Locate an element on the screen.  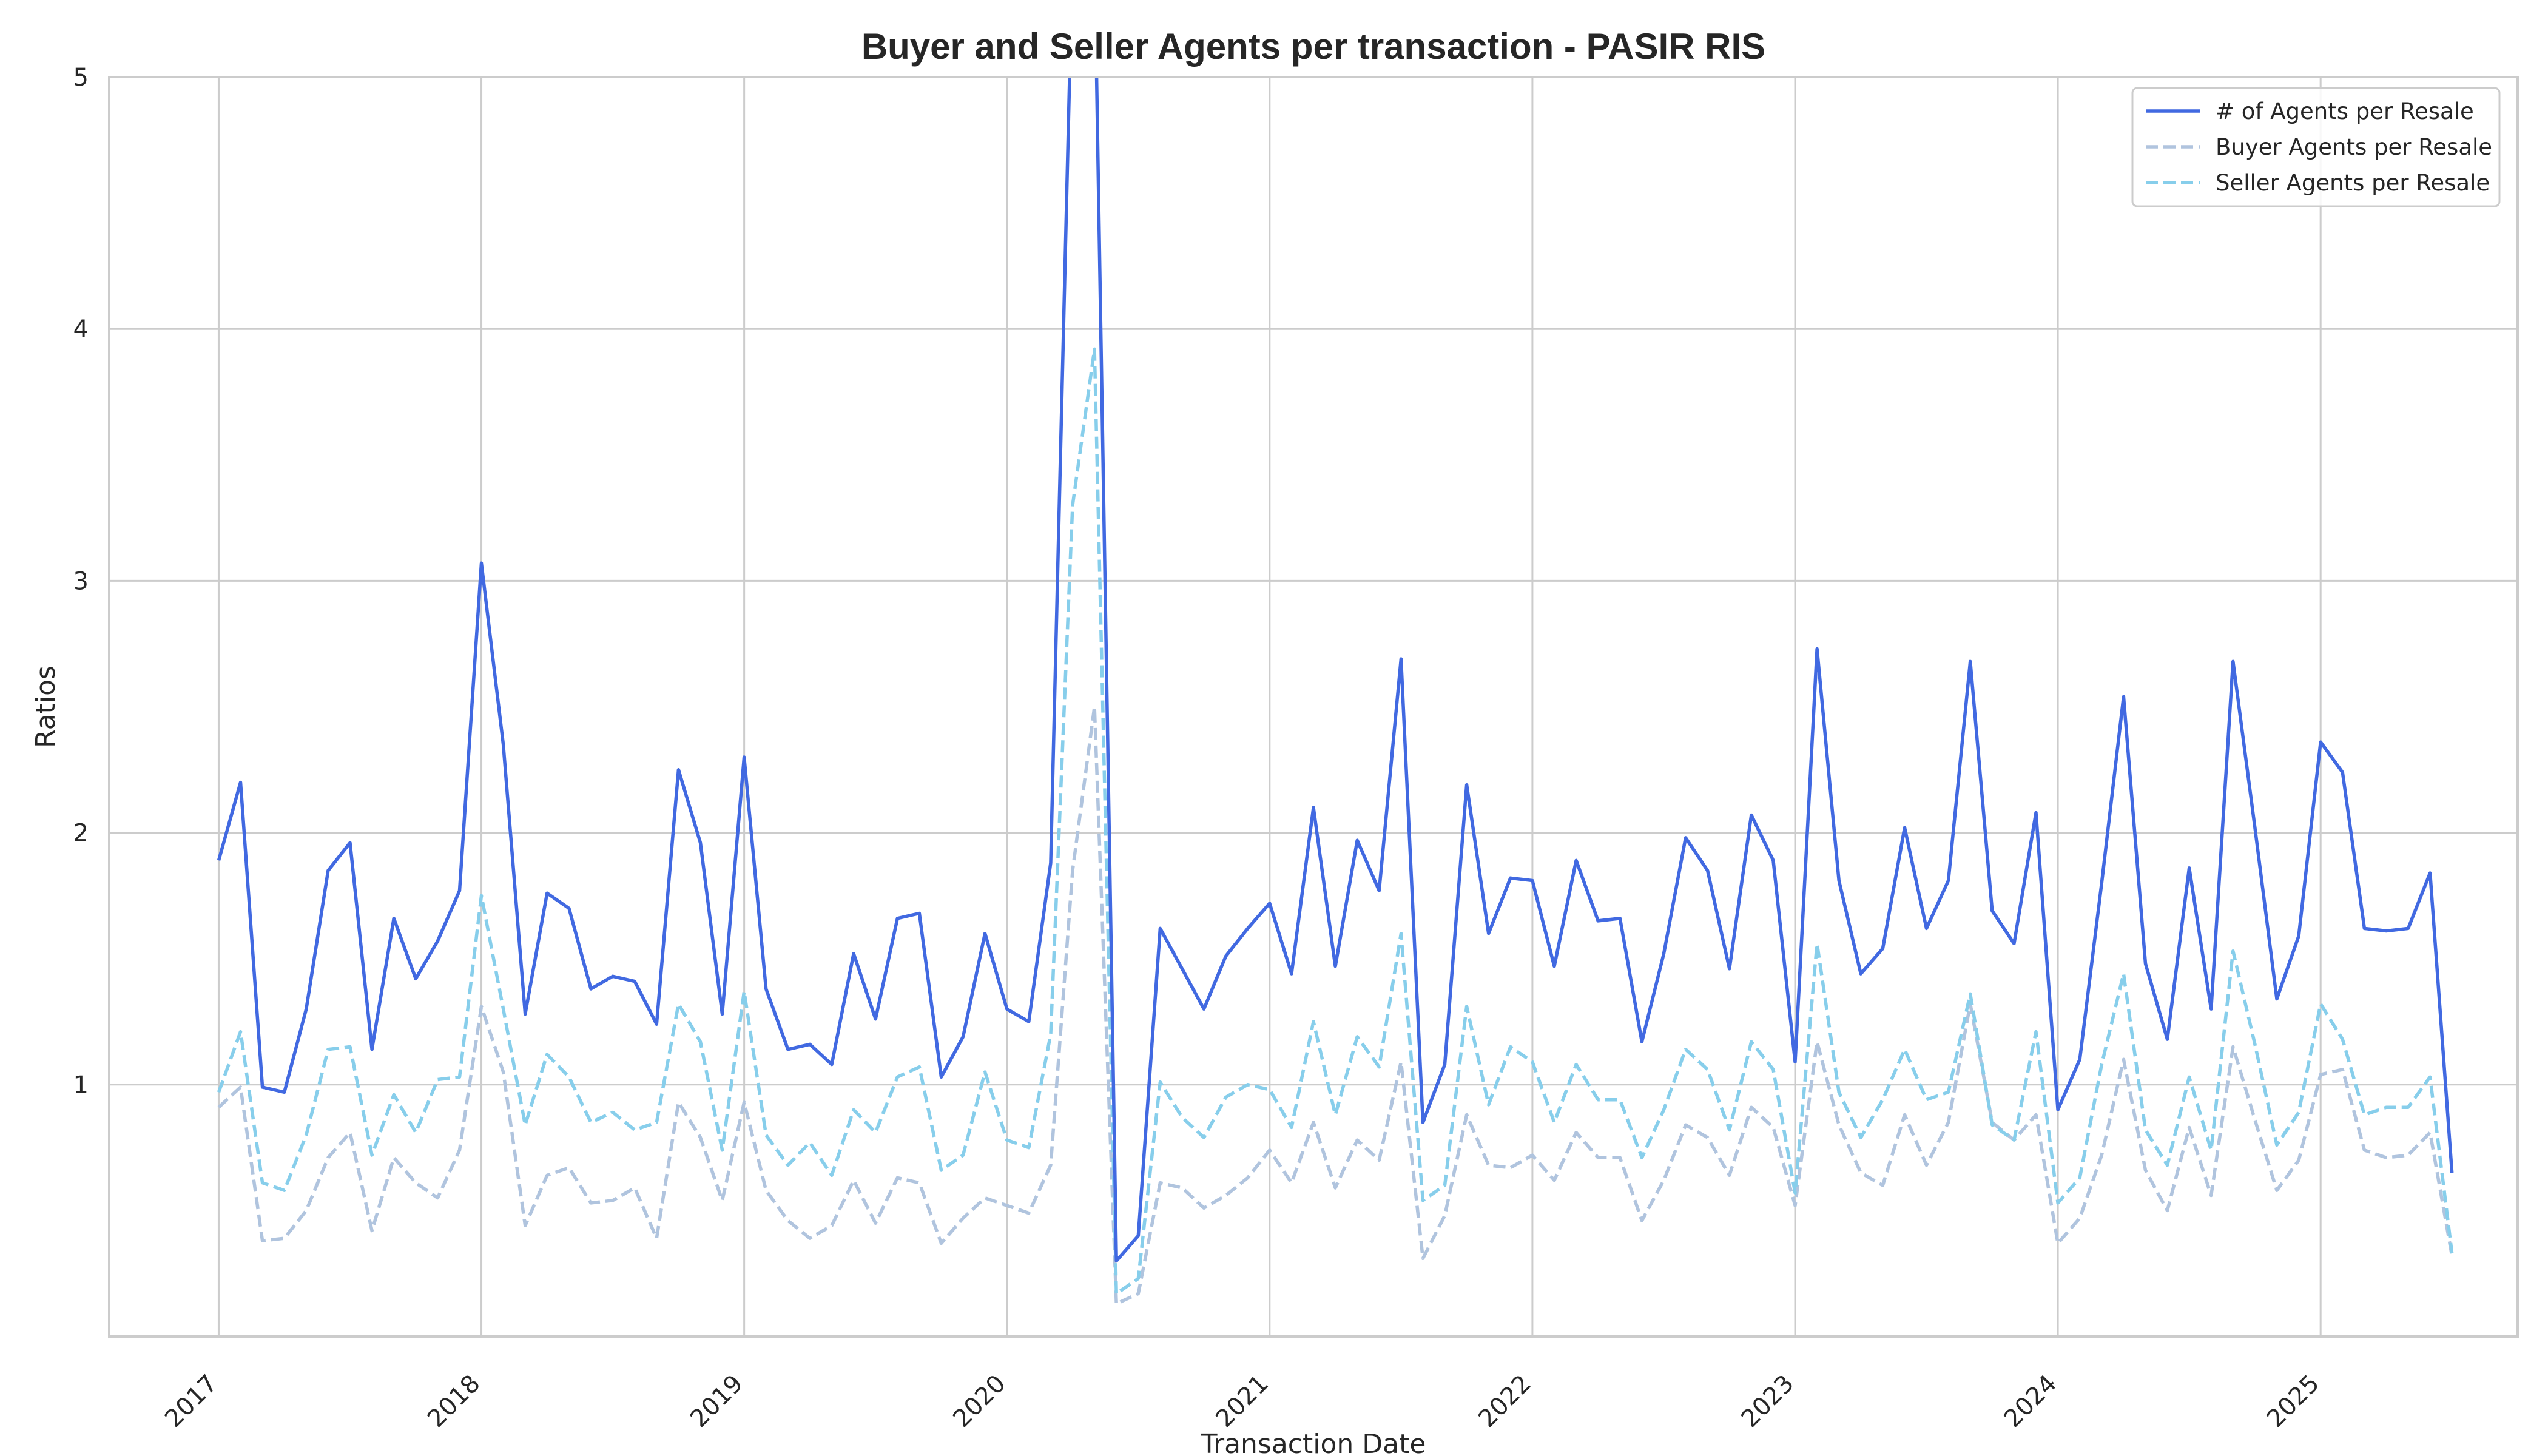
y-tick-label: 1 is located at coordinates (81, 1085).